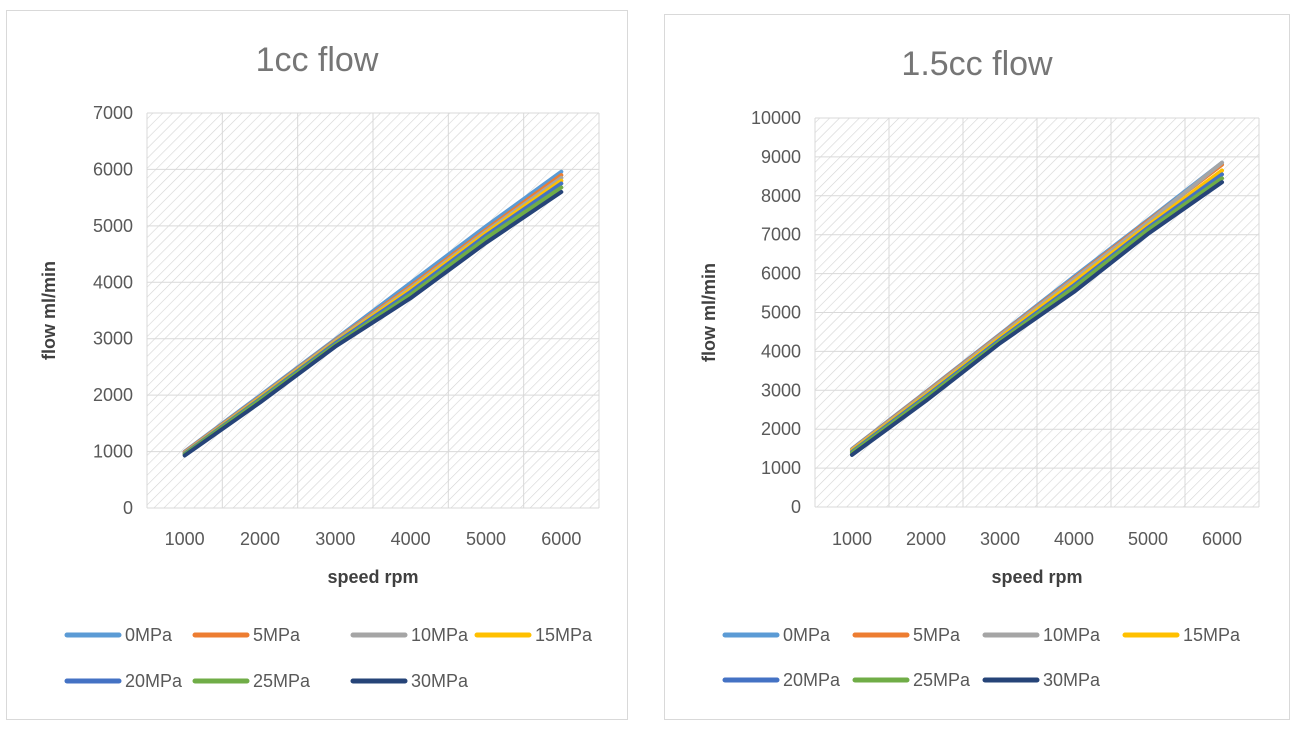 This screenshot has width=1299, height=733. What do you see at coordinates (776, 118) in the screenshot?
I see `y-tick-label: 10000` at bounding box center [776, 118].